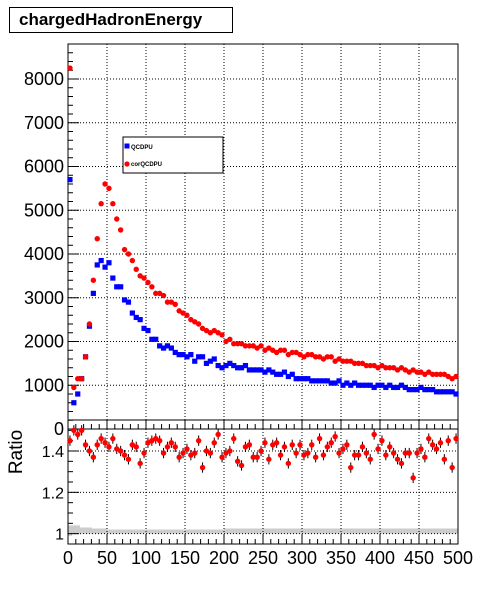  I want to click on x-tick-label: 50, so click(107, 558).